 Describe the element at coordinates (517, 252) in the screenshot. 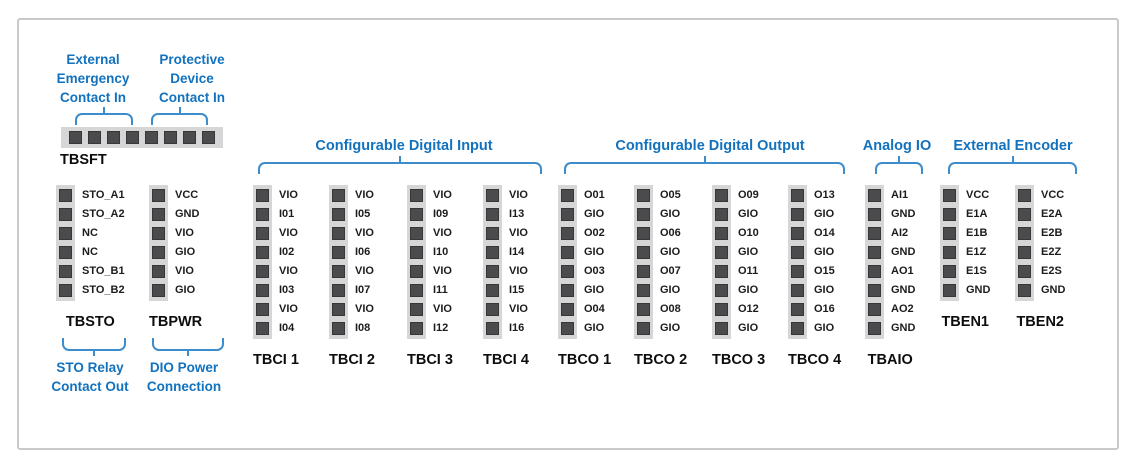

I see `pin-label: I14` at that location.